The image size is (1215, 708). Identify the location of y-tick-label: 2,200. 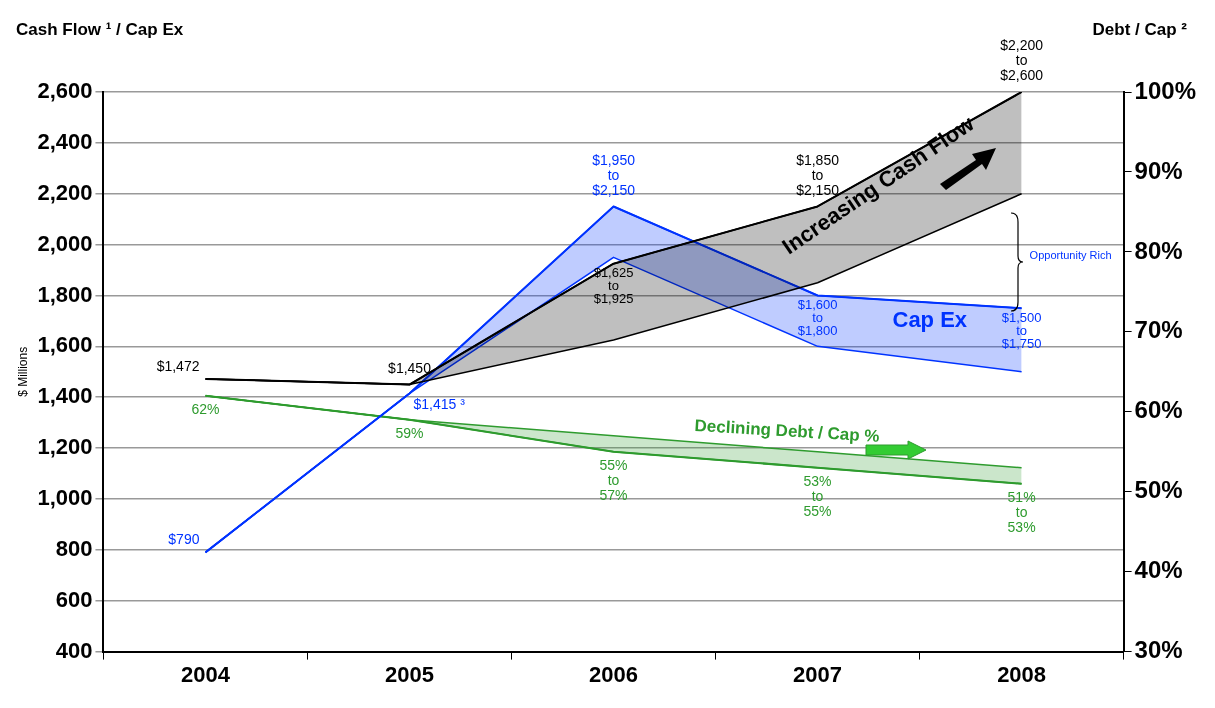
(65, 192).